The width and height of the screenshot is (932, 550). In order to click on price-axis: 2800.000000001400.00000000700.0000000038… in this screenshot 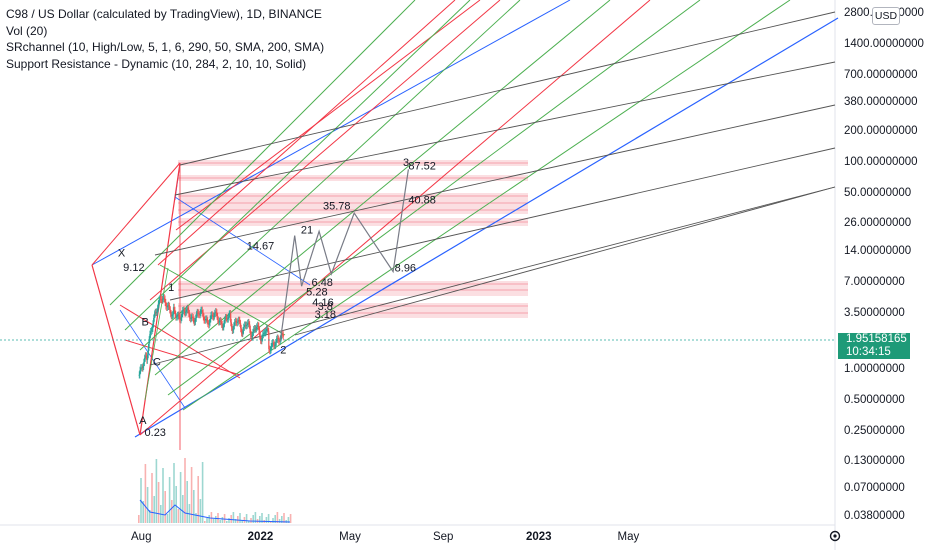, I will do `click(883, 262)`.